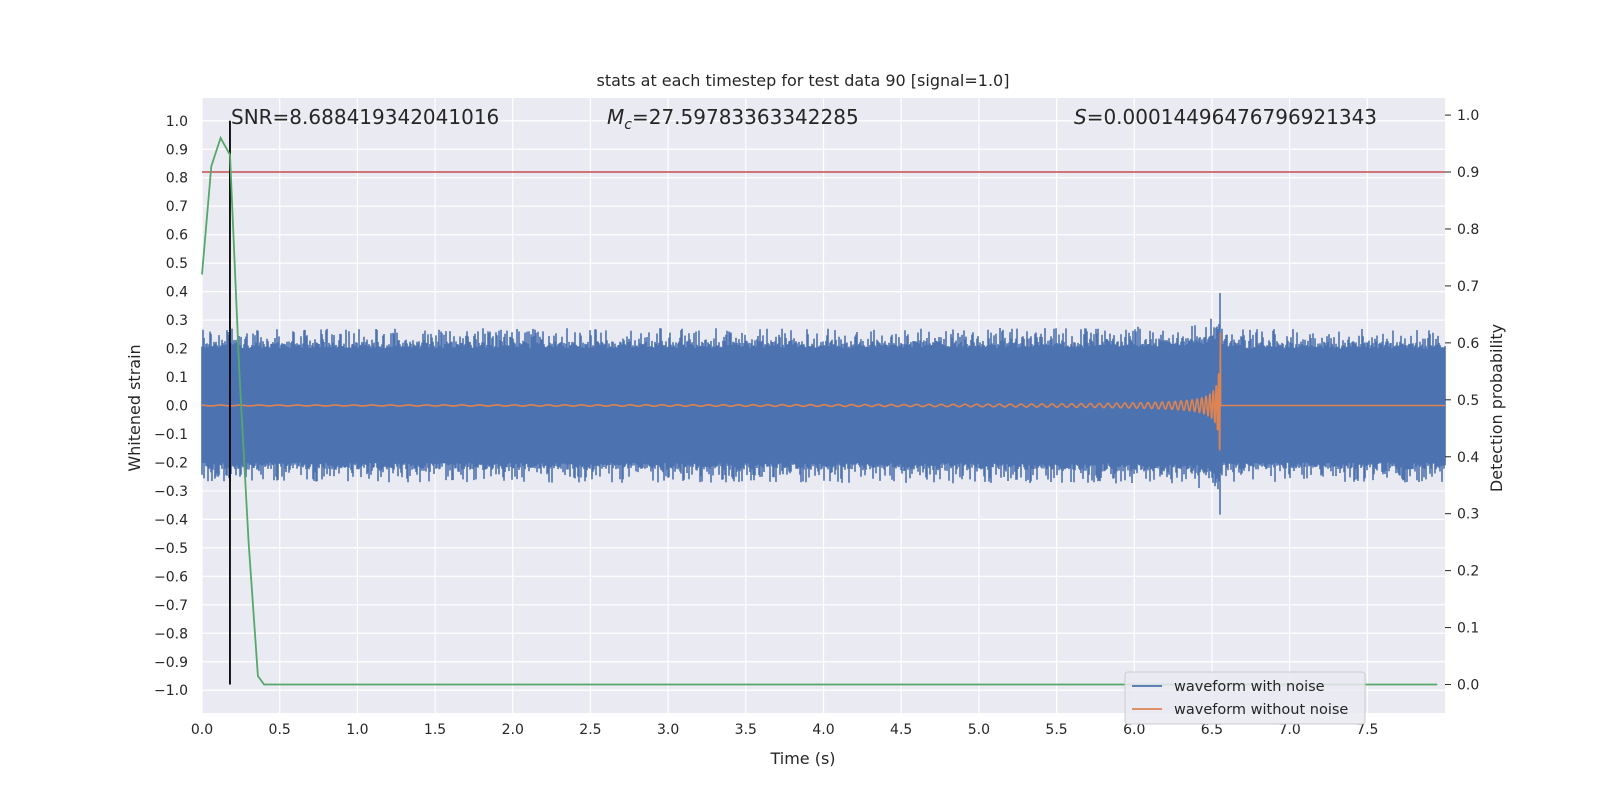  What do you see at coordinates (177, 378) in the screenshot?
I see `y-tick-label-left: 0.1` at bounding box center [177, 378].